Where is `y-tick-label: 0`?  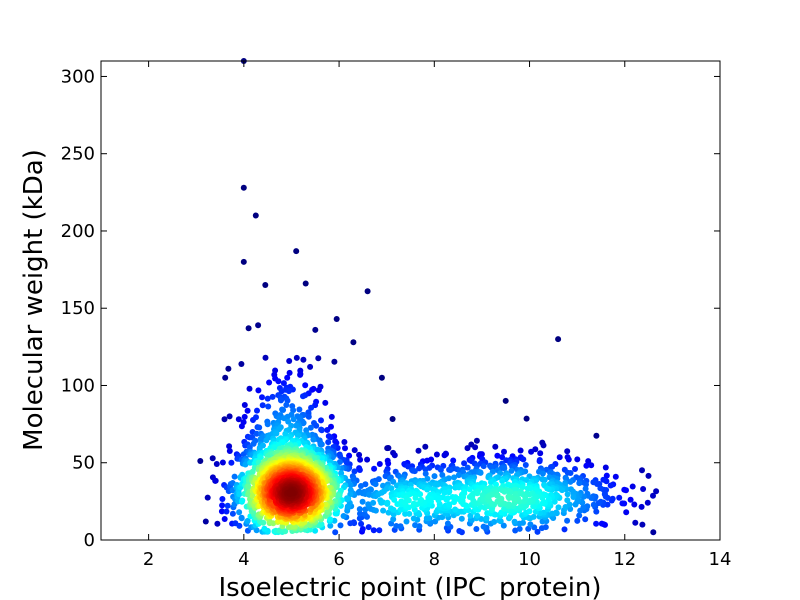
y-tick-label: 0 is located at coordinates (89, 540).